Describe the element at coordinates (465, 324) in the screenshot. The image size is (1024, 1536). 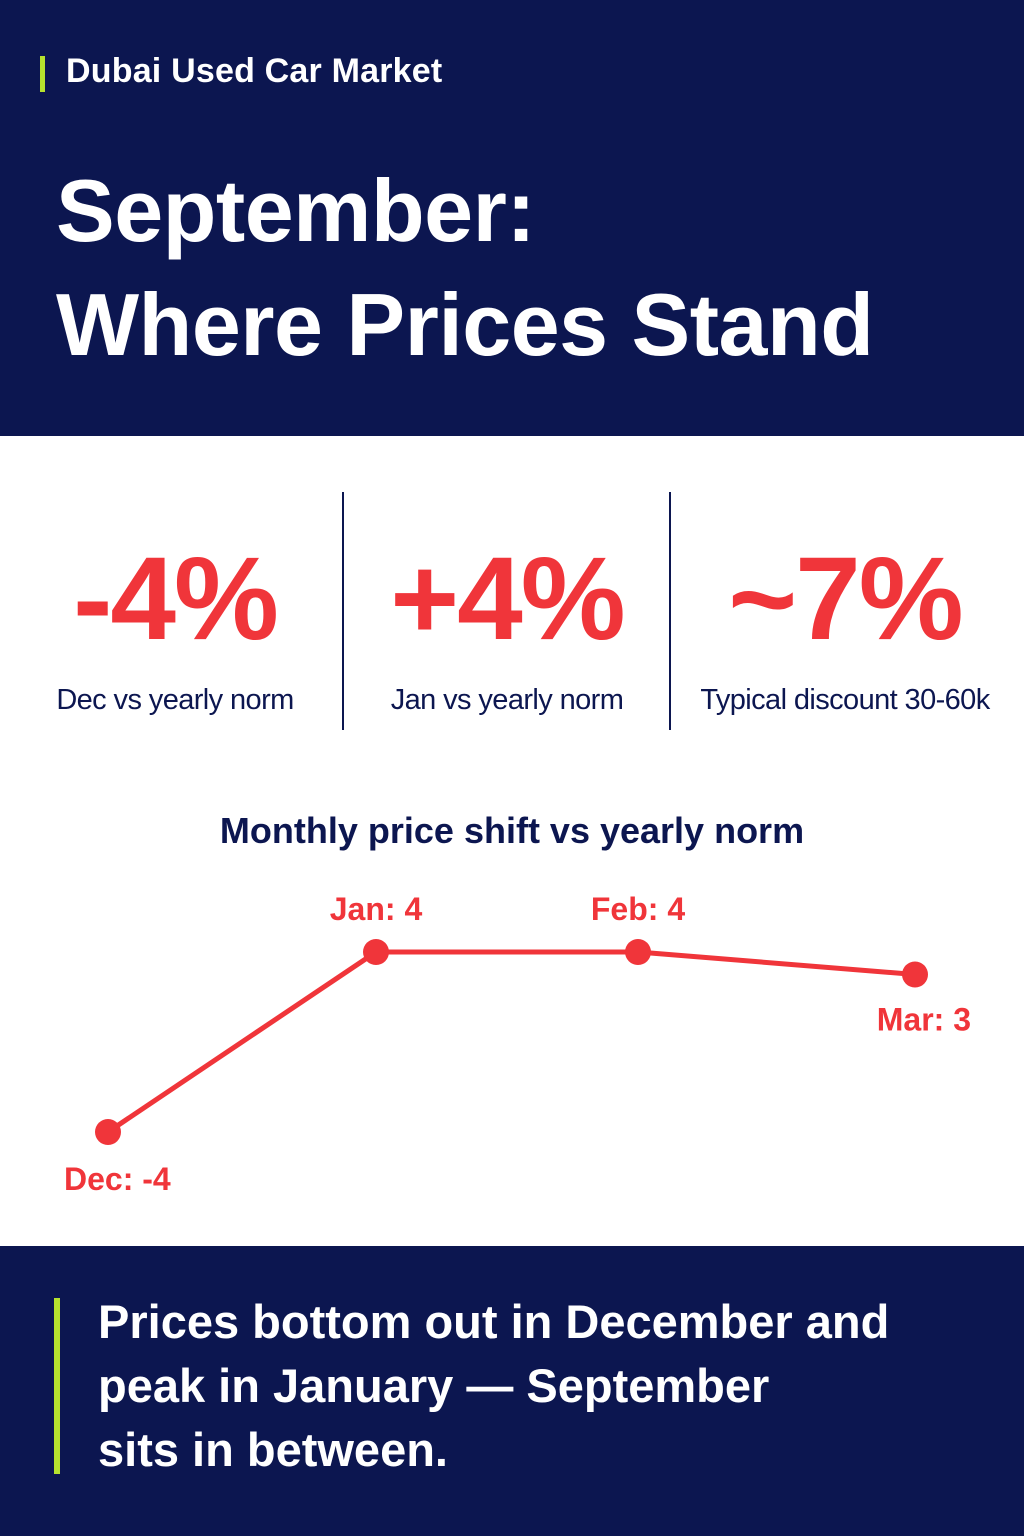
I see `page-title-line-2: Where Prices Stand` at that location.